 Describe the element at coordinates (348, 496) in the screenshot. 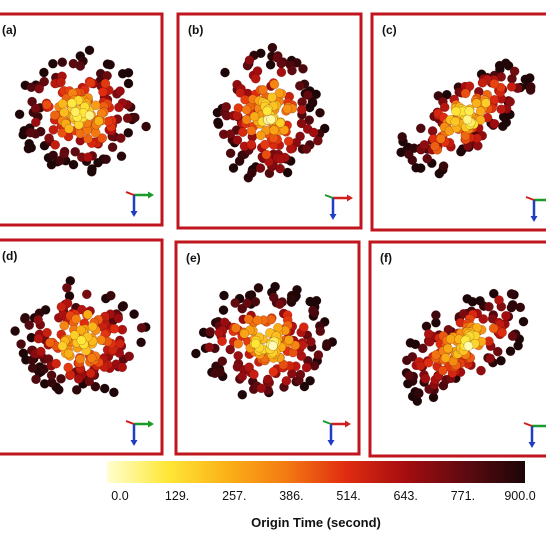

I see `colorbar-tick-label: 514.` at that location.